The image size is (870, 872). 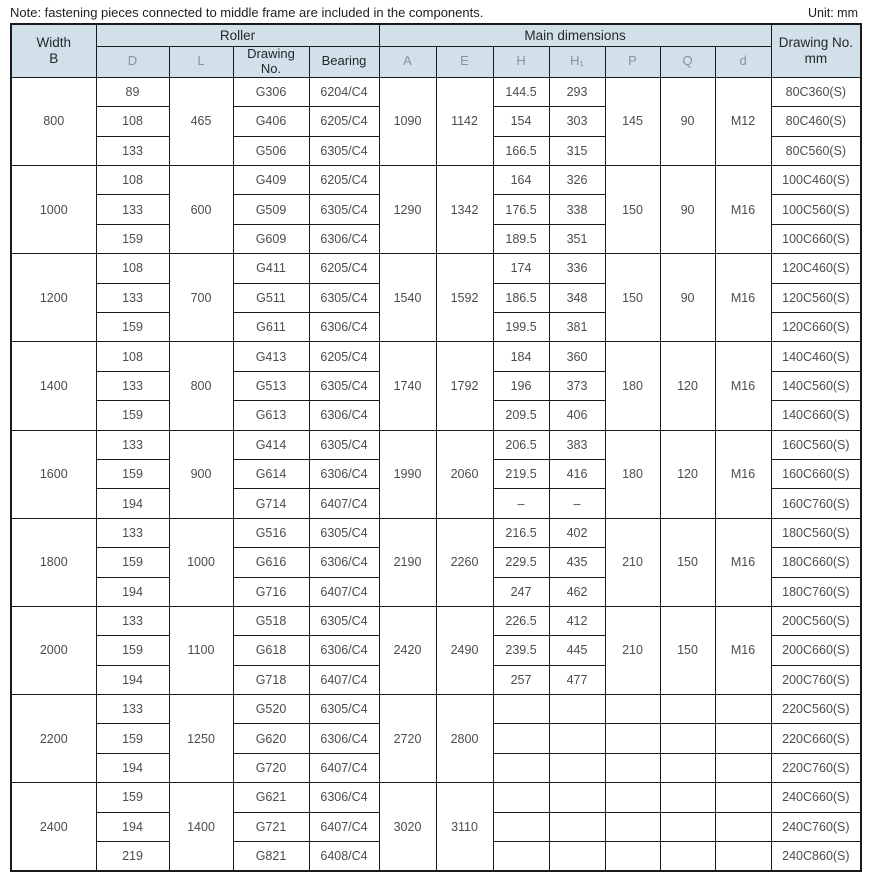 What do you see at coordinates (521, 180) in the screenshot?
I see `cell-dim-h: 164` at bounding box center [521, 180].